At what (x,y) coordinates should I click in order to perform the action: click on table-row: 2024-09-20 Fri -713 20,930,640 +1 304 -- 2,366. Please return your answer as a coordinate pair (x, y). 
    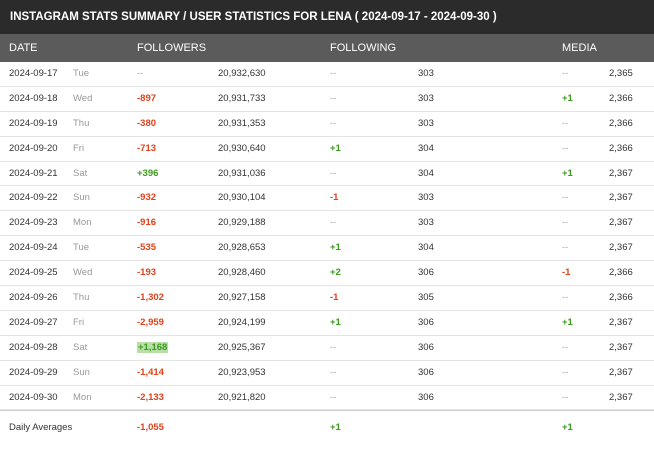
    Looking at the image, I should click on (327, 149).